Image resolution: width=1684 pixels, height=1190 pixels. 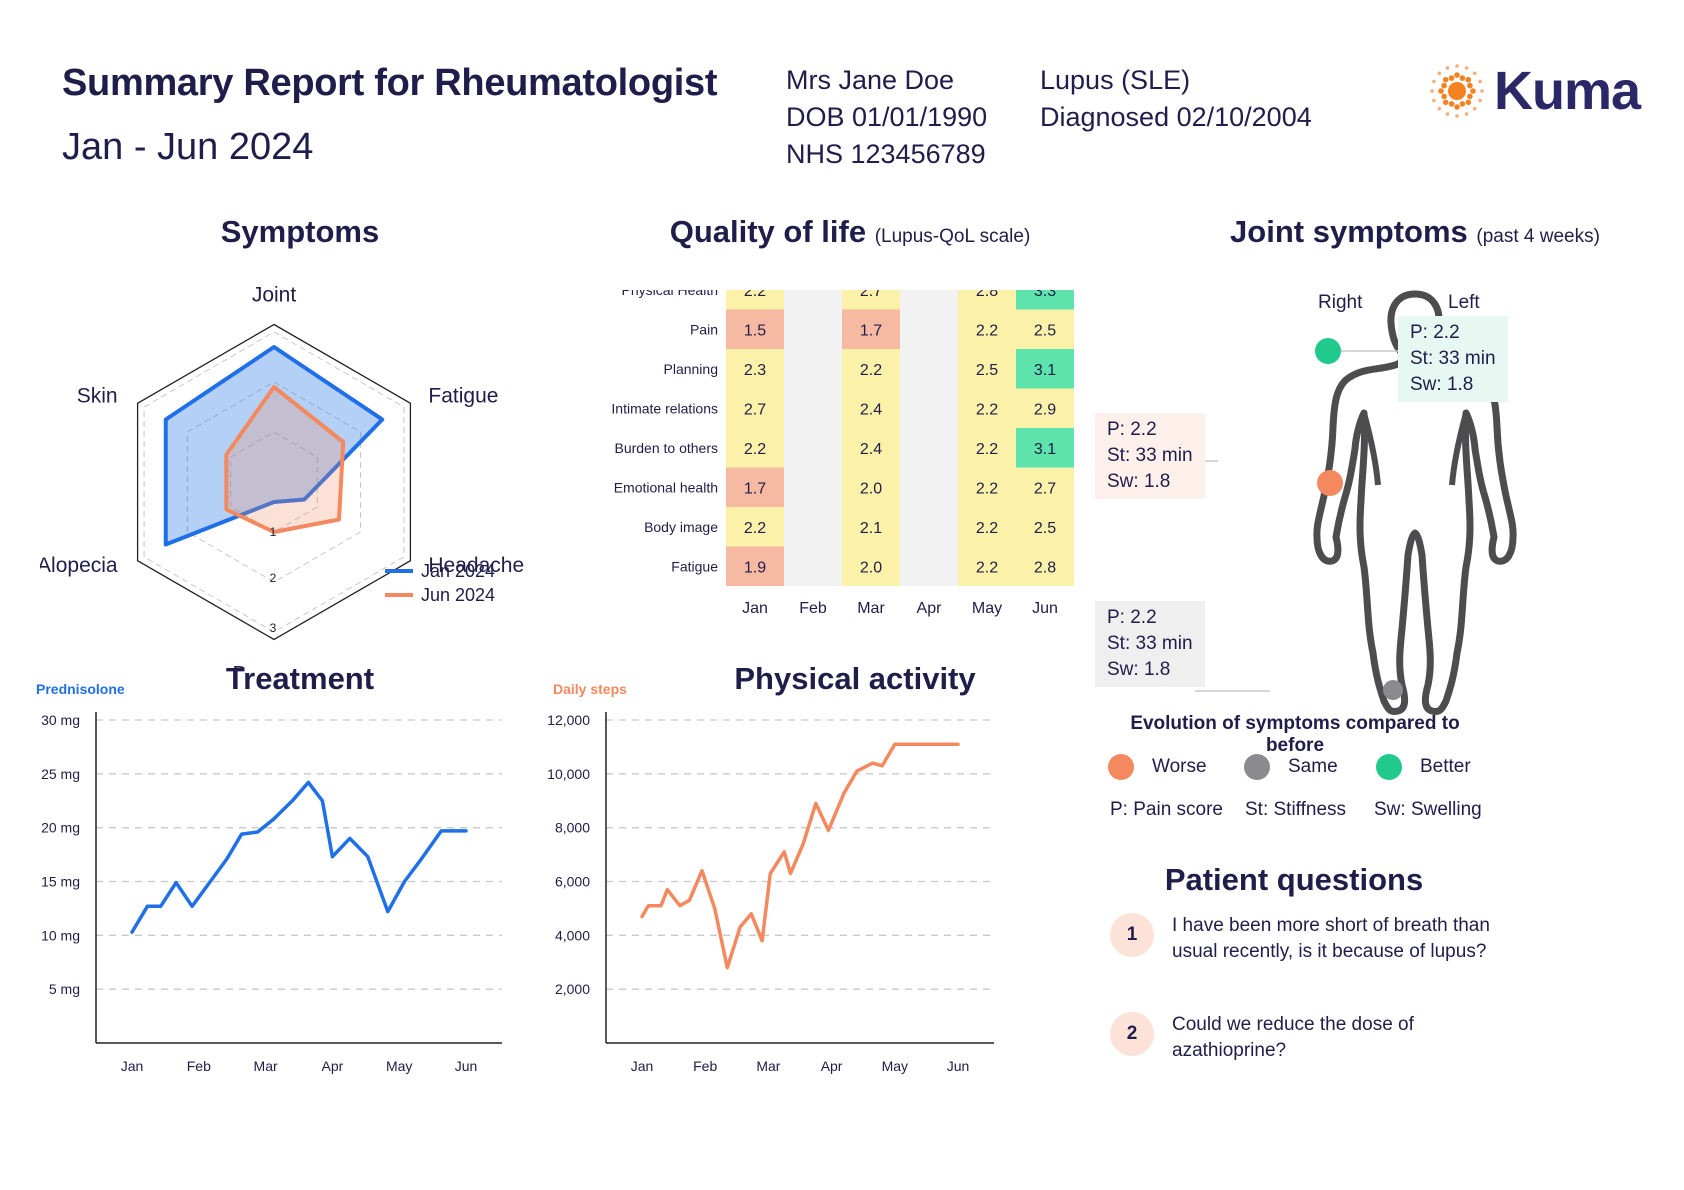 What do you see at coordinates (300, 231) in the screenshot?
I see `symptoms-title: Symptoms` at bounding box center [300, 231].